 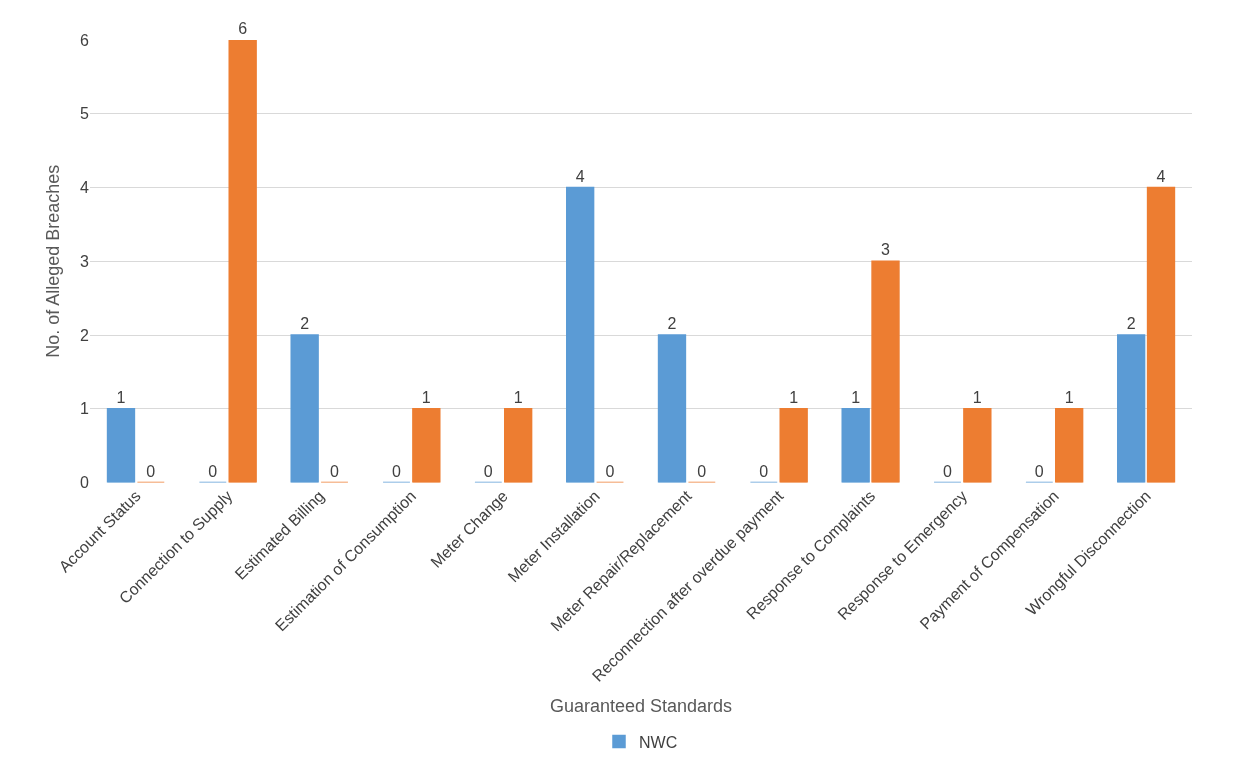 I want to click on y-tick-label: 3, so click(x=85, y=261).